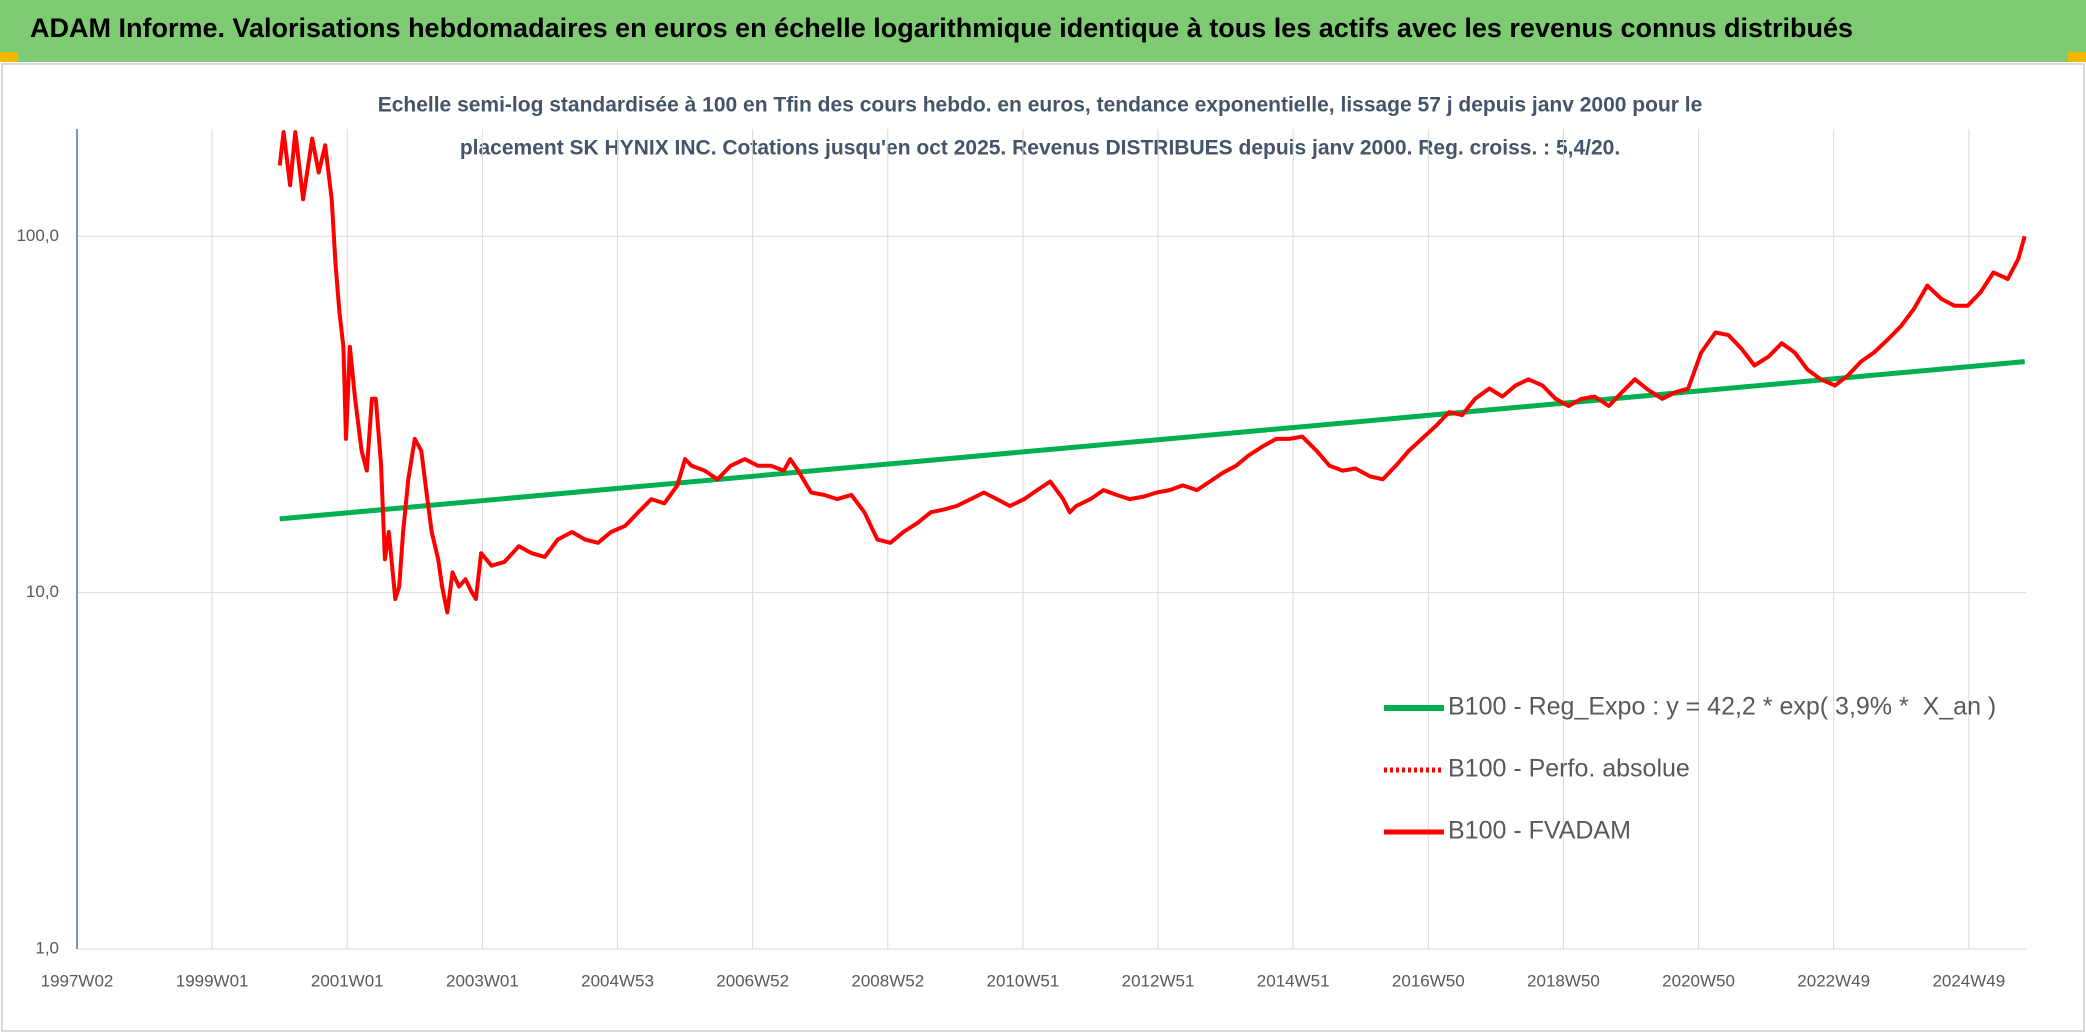  I want to click on header-bar, so click(1043, 31).